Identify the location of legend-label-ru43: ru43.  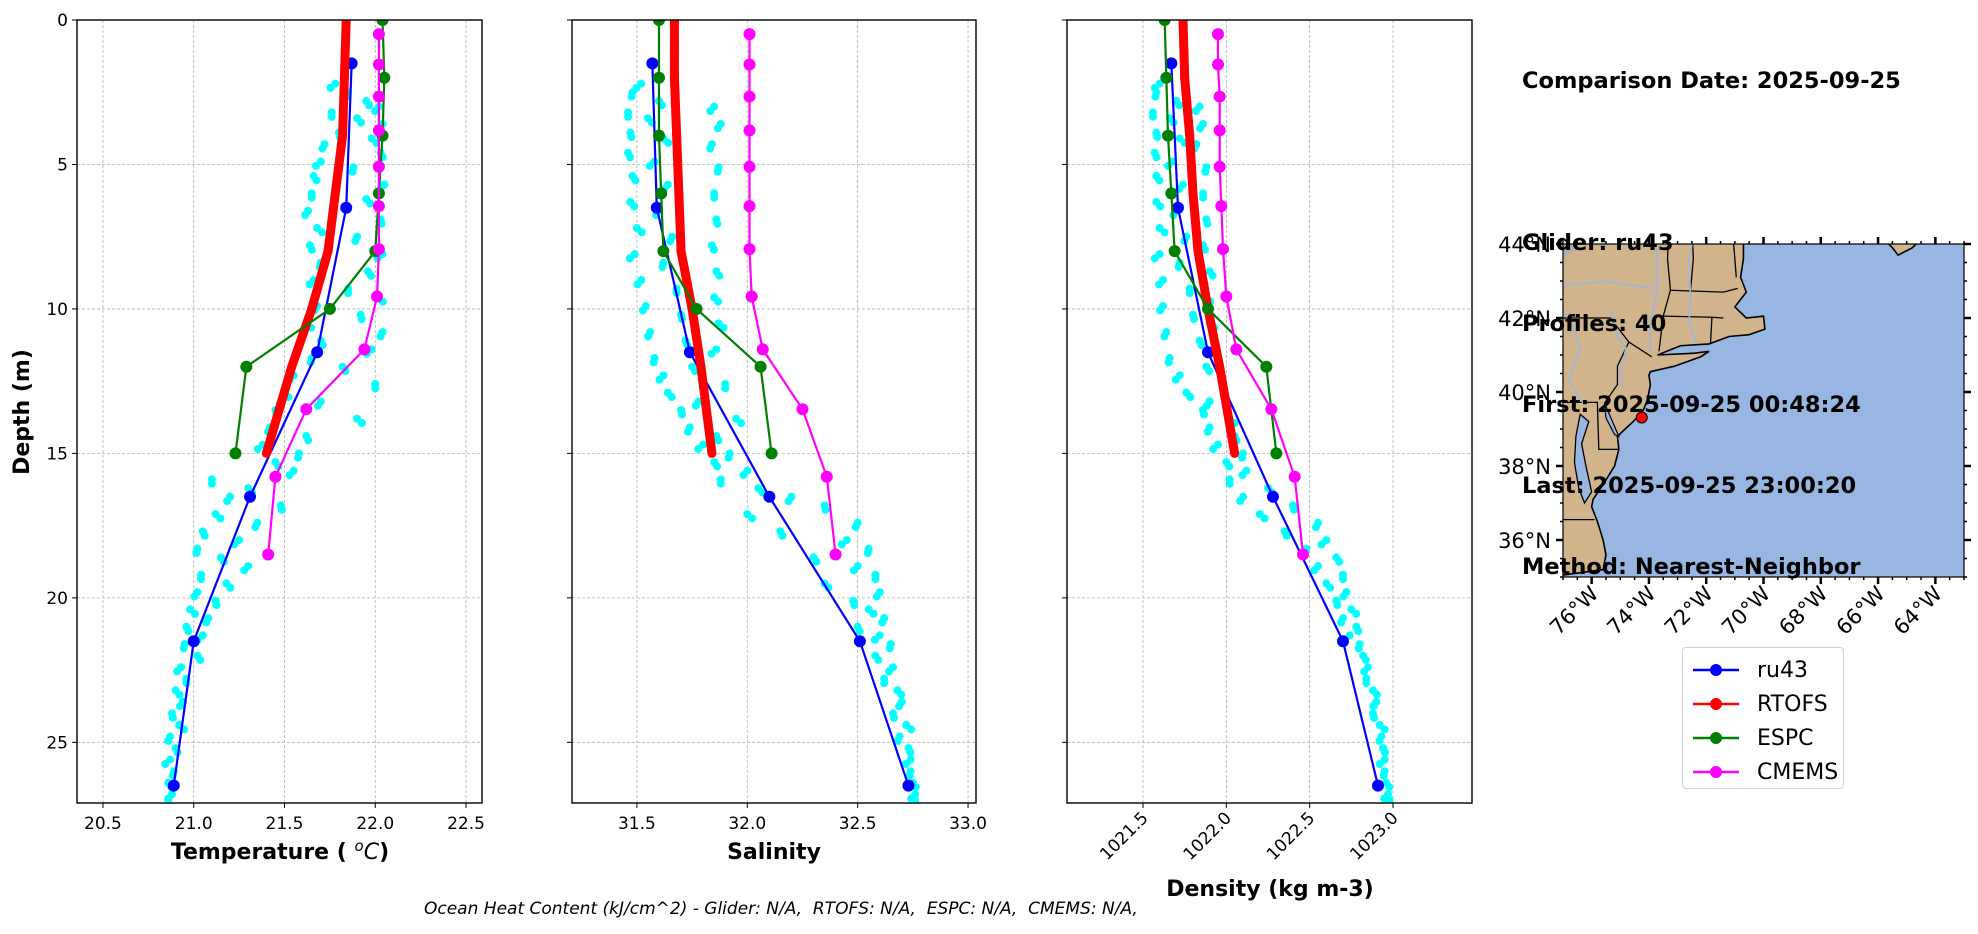
(1782, 670).